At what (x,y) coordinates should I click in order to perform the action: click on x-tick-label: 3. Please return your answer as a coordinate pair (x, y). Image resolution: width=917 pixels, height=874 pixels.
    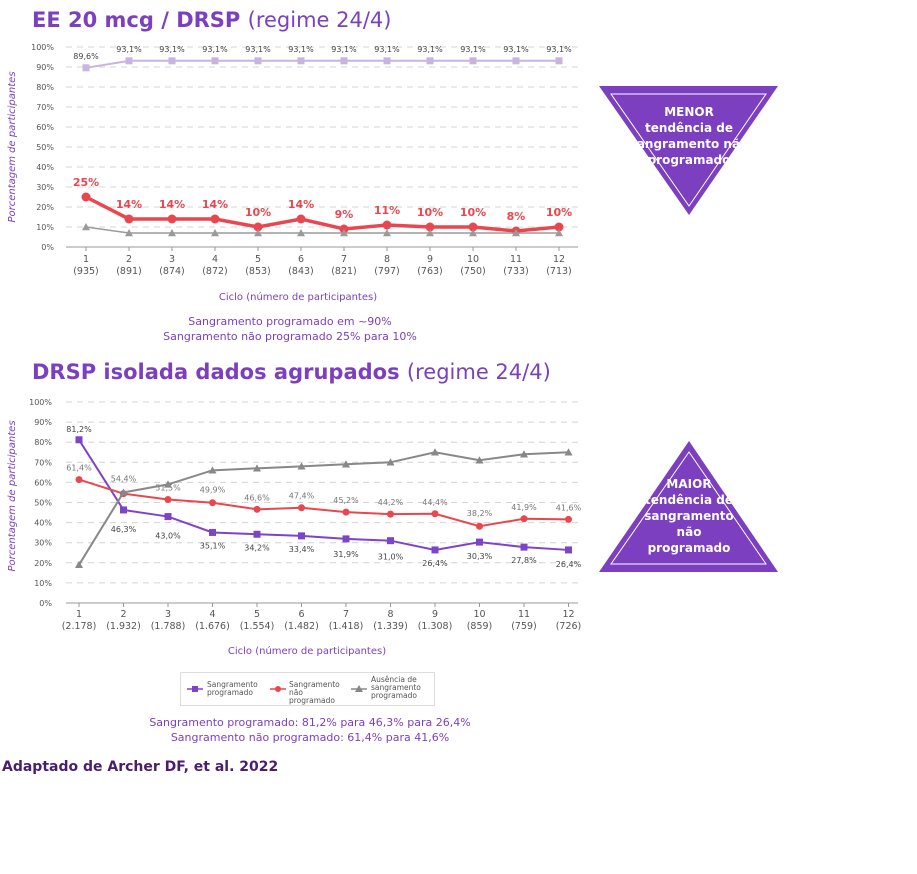
    Looking at the image, I should click on (168, 614).